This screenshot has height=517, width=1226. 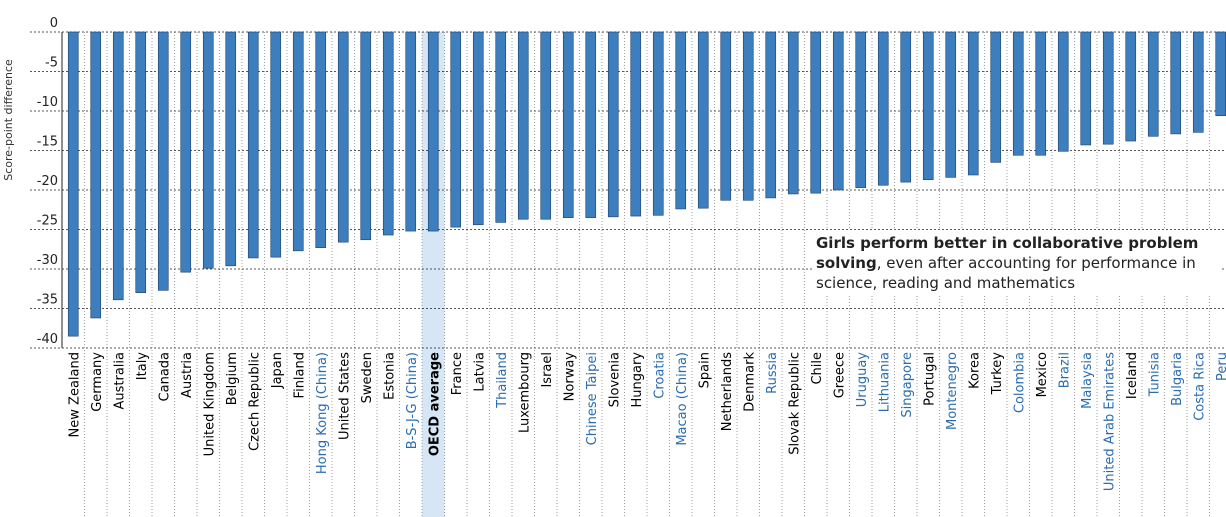 What do you see at coordinates (47, 181) in the screenshot?
I see `y-tick-label: -20` at bounding box center [47, 181].